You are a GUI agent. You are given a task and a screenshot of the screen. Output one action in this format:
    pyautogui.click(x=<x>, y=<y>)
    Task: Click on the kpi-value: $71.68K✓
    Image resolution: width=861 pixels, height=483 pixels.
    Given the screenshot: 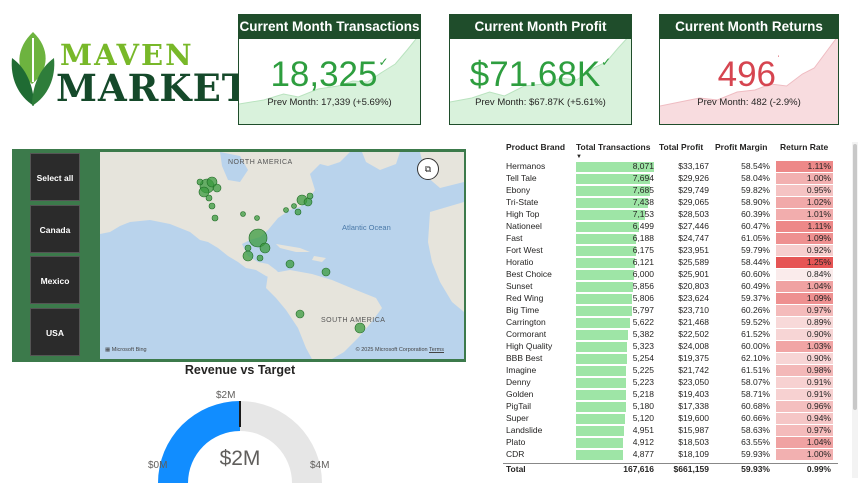 What is the action you would take?
    pyautogui.click(x=540, y=74)
    